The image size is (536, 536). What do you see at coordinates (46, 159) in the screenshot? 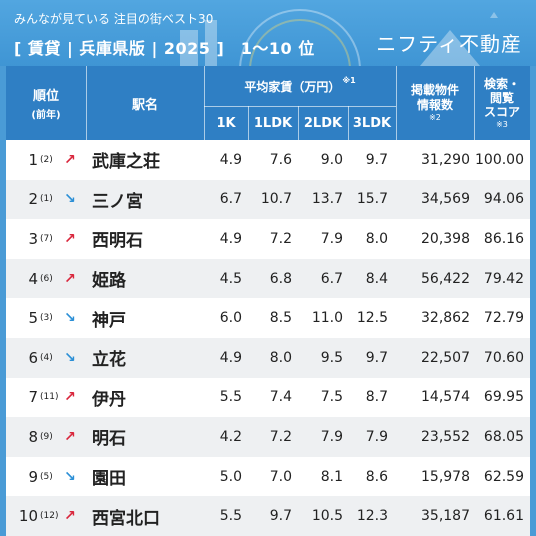
I see `previous-rank-cell: (2)` at bounding box center [46, 159].